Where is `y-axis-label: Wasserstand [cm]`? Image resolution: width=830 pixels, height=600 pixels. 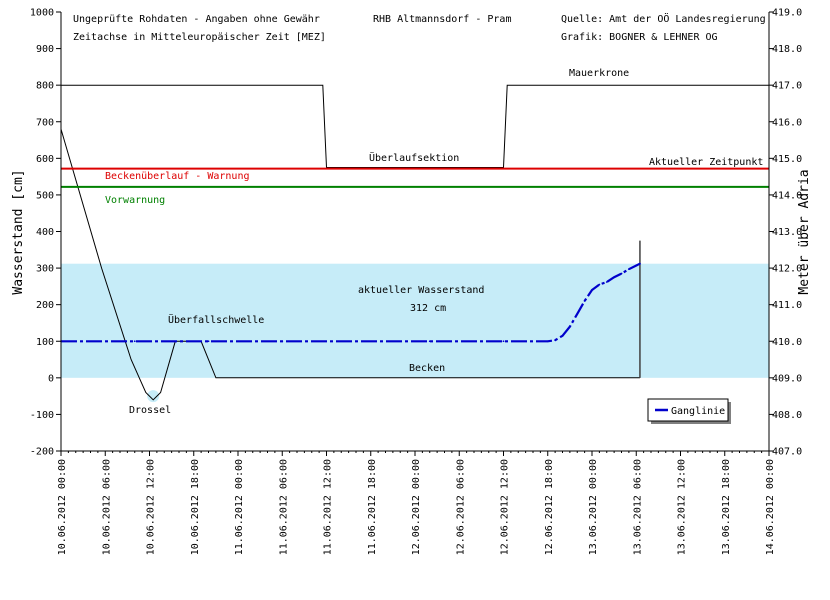 y-axis-label: Wasserstand [cm] is located at coordinates (18, 231).